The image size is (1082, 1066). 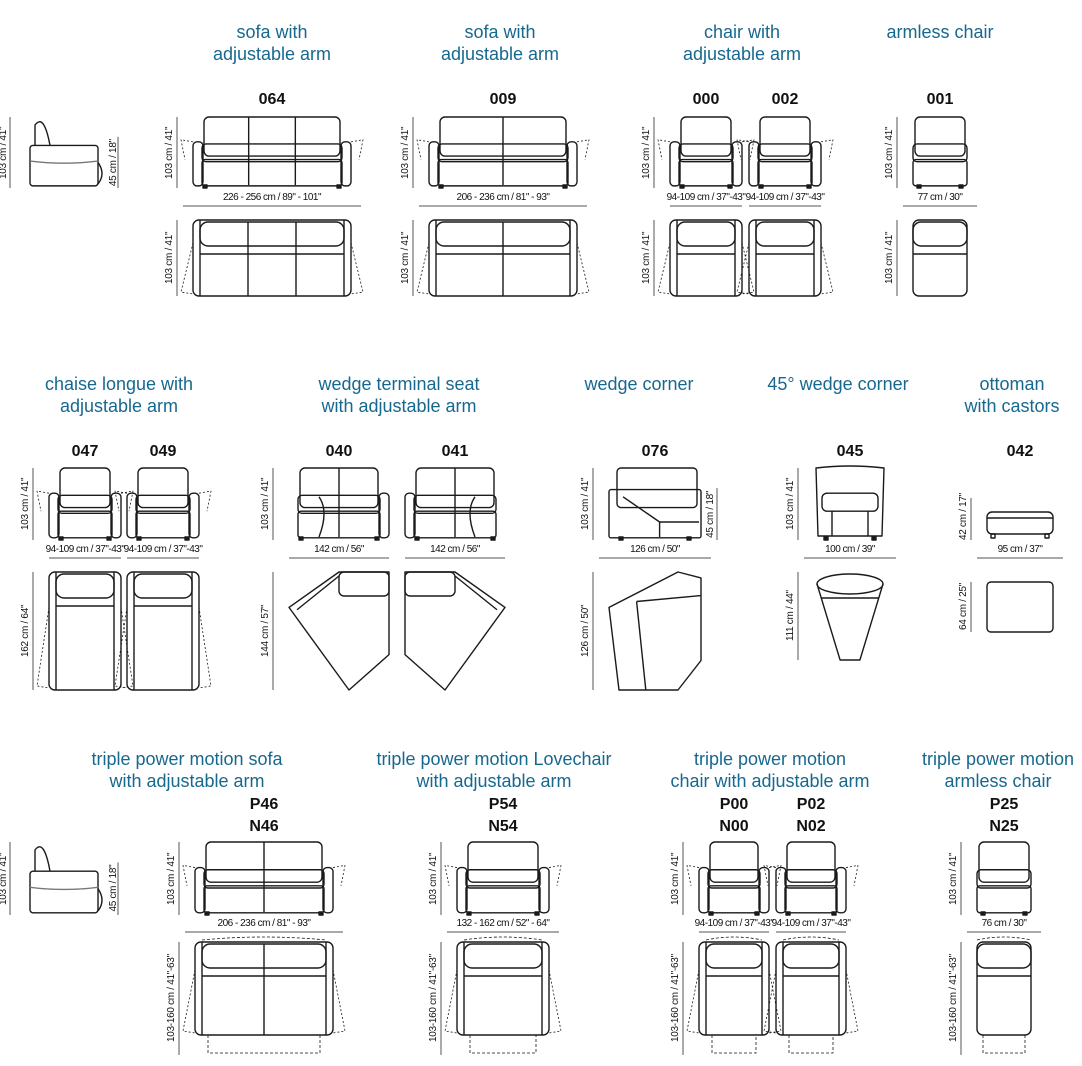 What do you see at coordinates (940, 197) in the screenshot?
I see `width-label: 77 cm / 30"` at bounding box center [940, 197].